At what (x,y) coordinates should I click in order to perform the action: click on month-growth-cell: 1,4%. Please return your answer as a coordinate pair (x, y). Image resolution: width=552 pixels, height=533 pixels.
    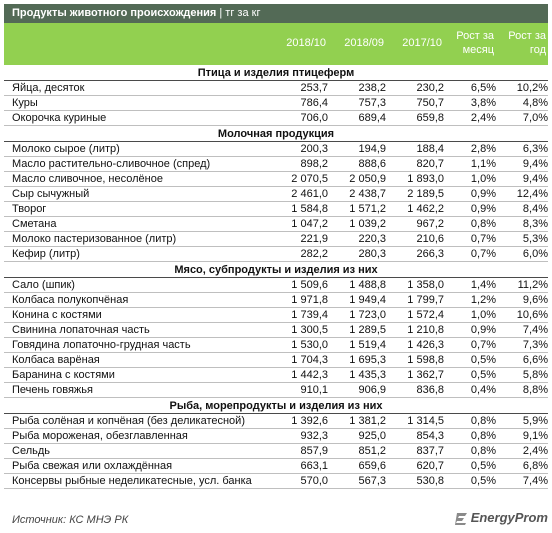
    Looking at the image, I should click on (483, 285).